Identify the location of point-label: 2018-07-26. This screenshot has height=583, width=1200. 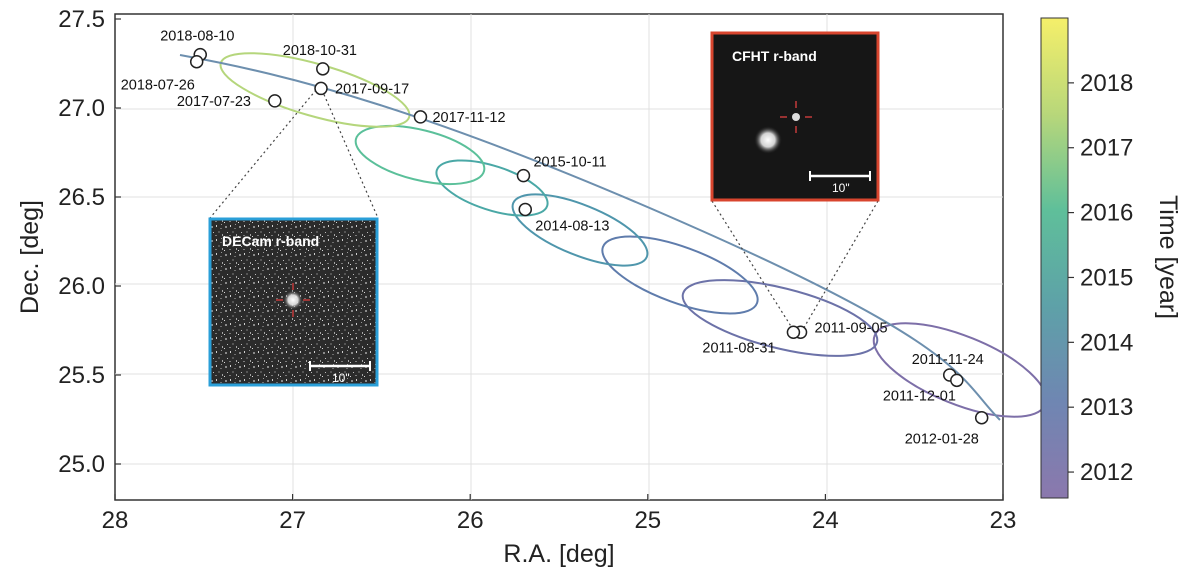
(158, 86).